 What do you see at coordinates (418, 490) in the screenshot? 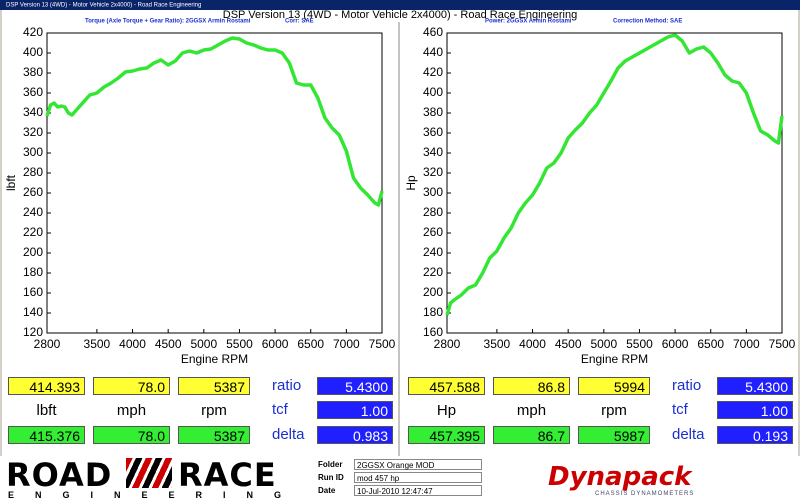
I see `field-value: 10-Jul-2010 12:47:47` at bounding box center [418, 490].